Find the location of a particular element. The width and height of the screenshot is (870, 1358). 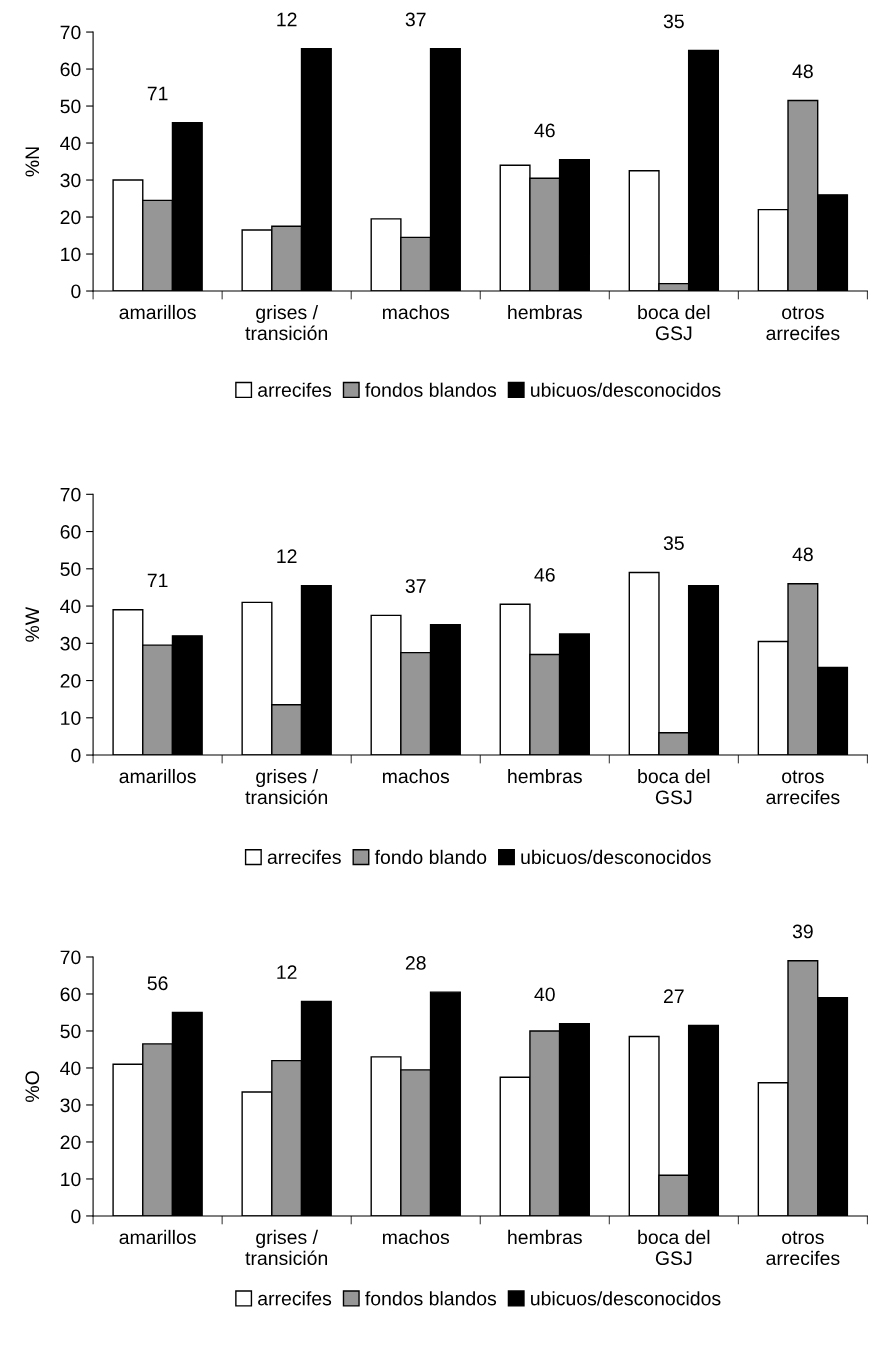

text: 35 is located at coordinates (673, 21).